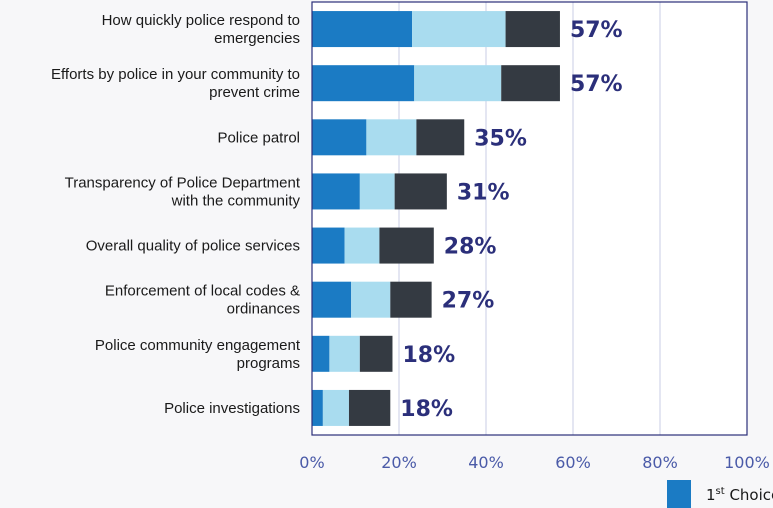  I want to click on category-label: Overall quality of police services, so click(193, 246).